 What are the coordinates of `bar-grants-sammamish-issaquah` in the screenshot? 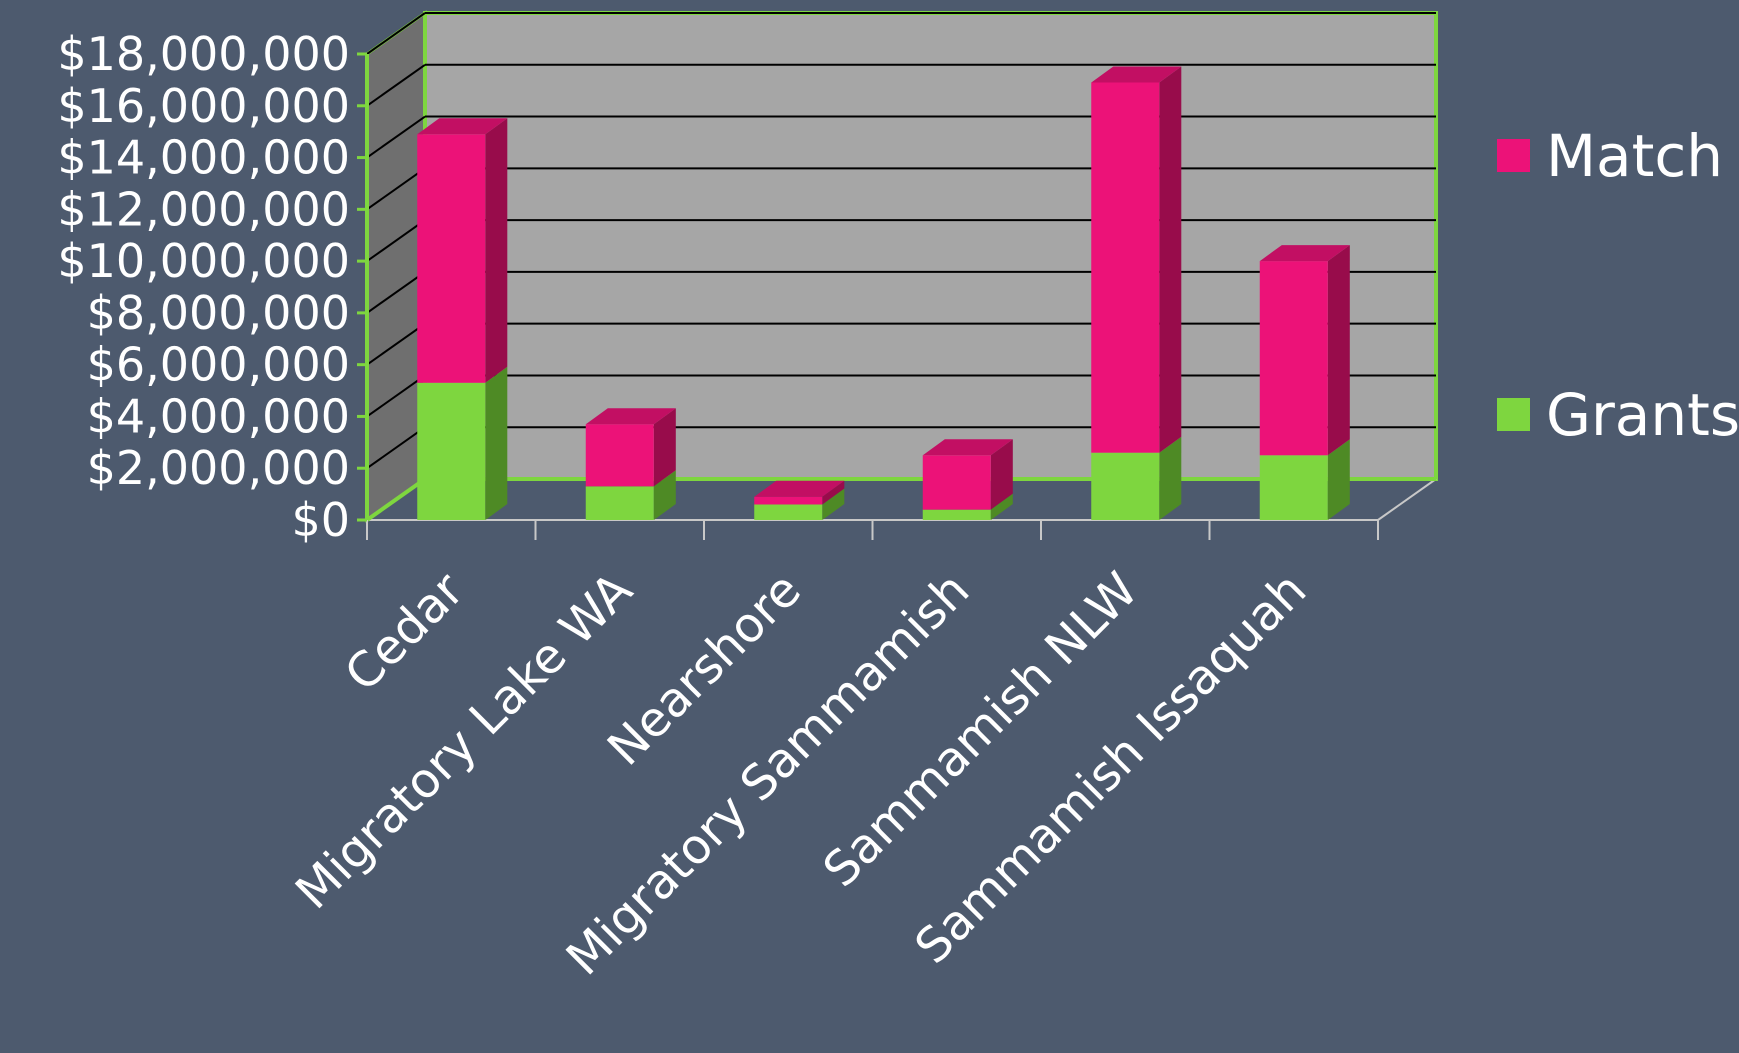 It's located at (1293, 487).